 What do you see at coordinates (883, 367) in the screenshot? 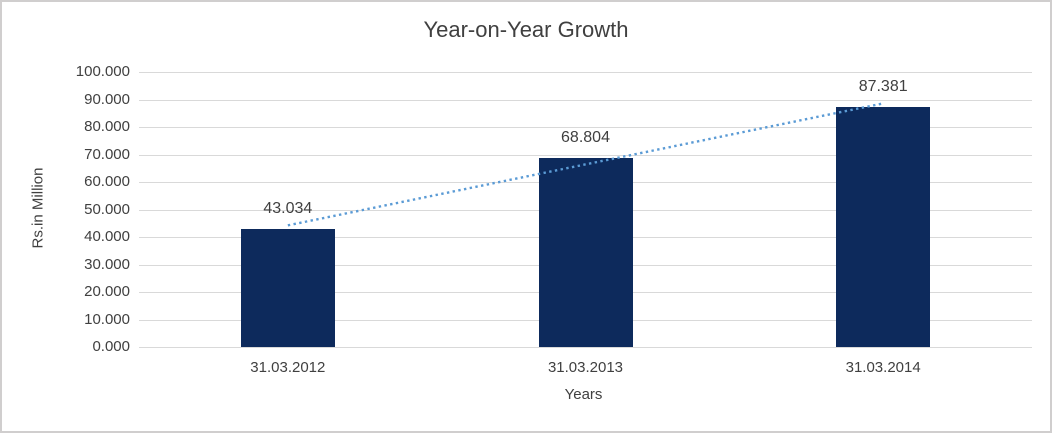
I see `x-category-label: 31.03.2014` at bounding box center [883, 367].